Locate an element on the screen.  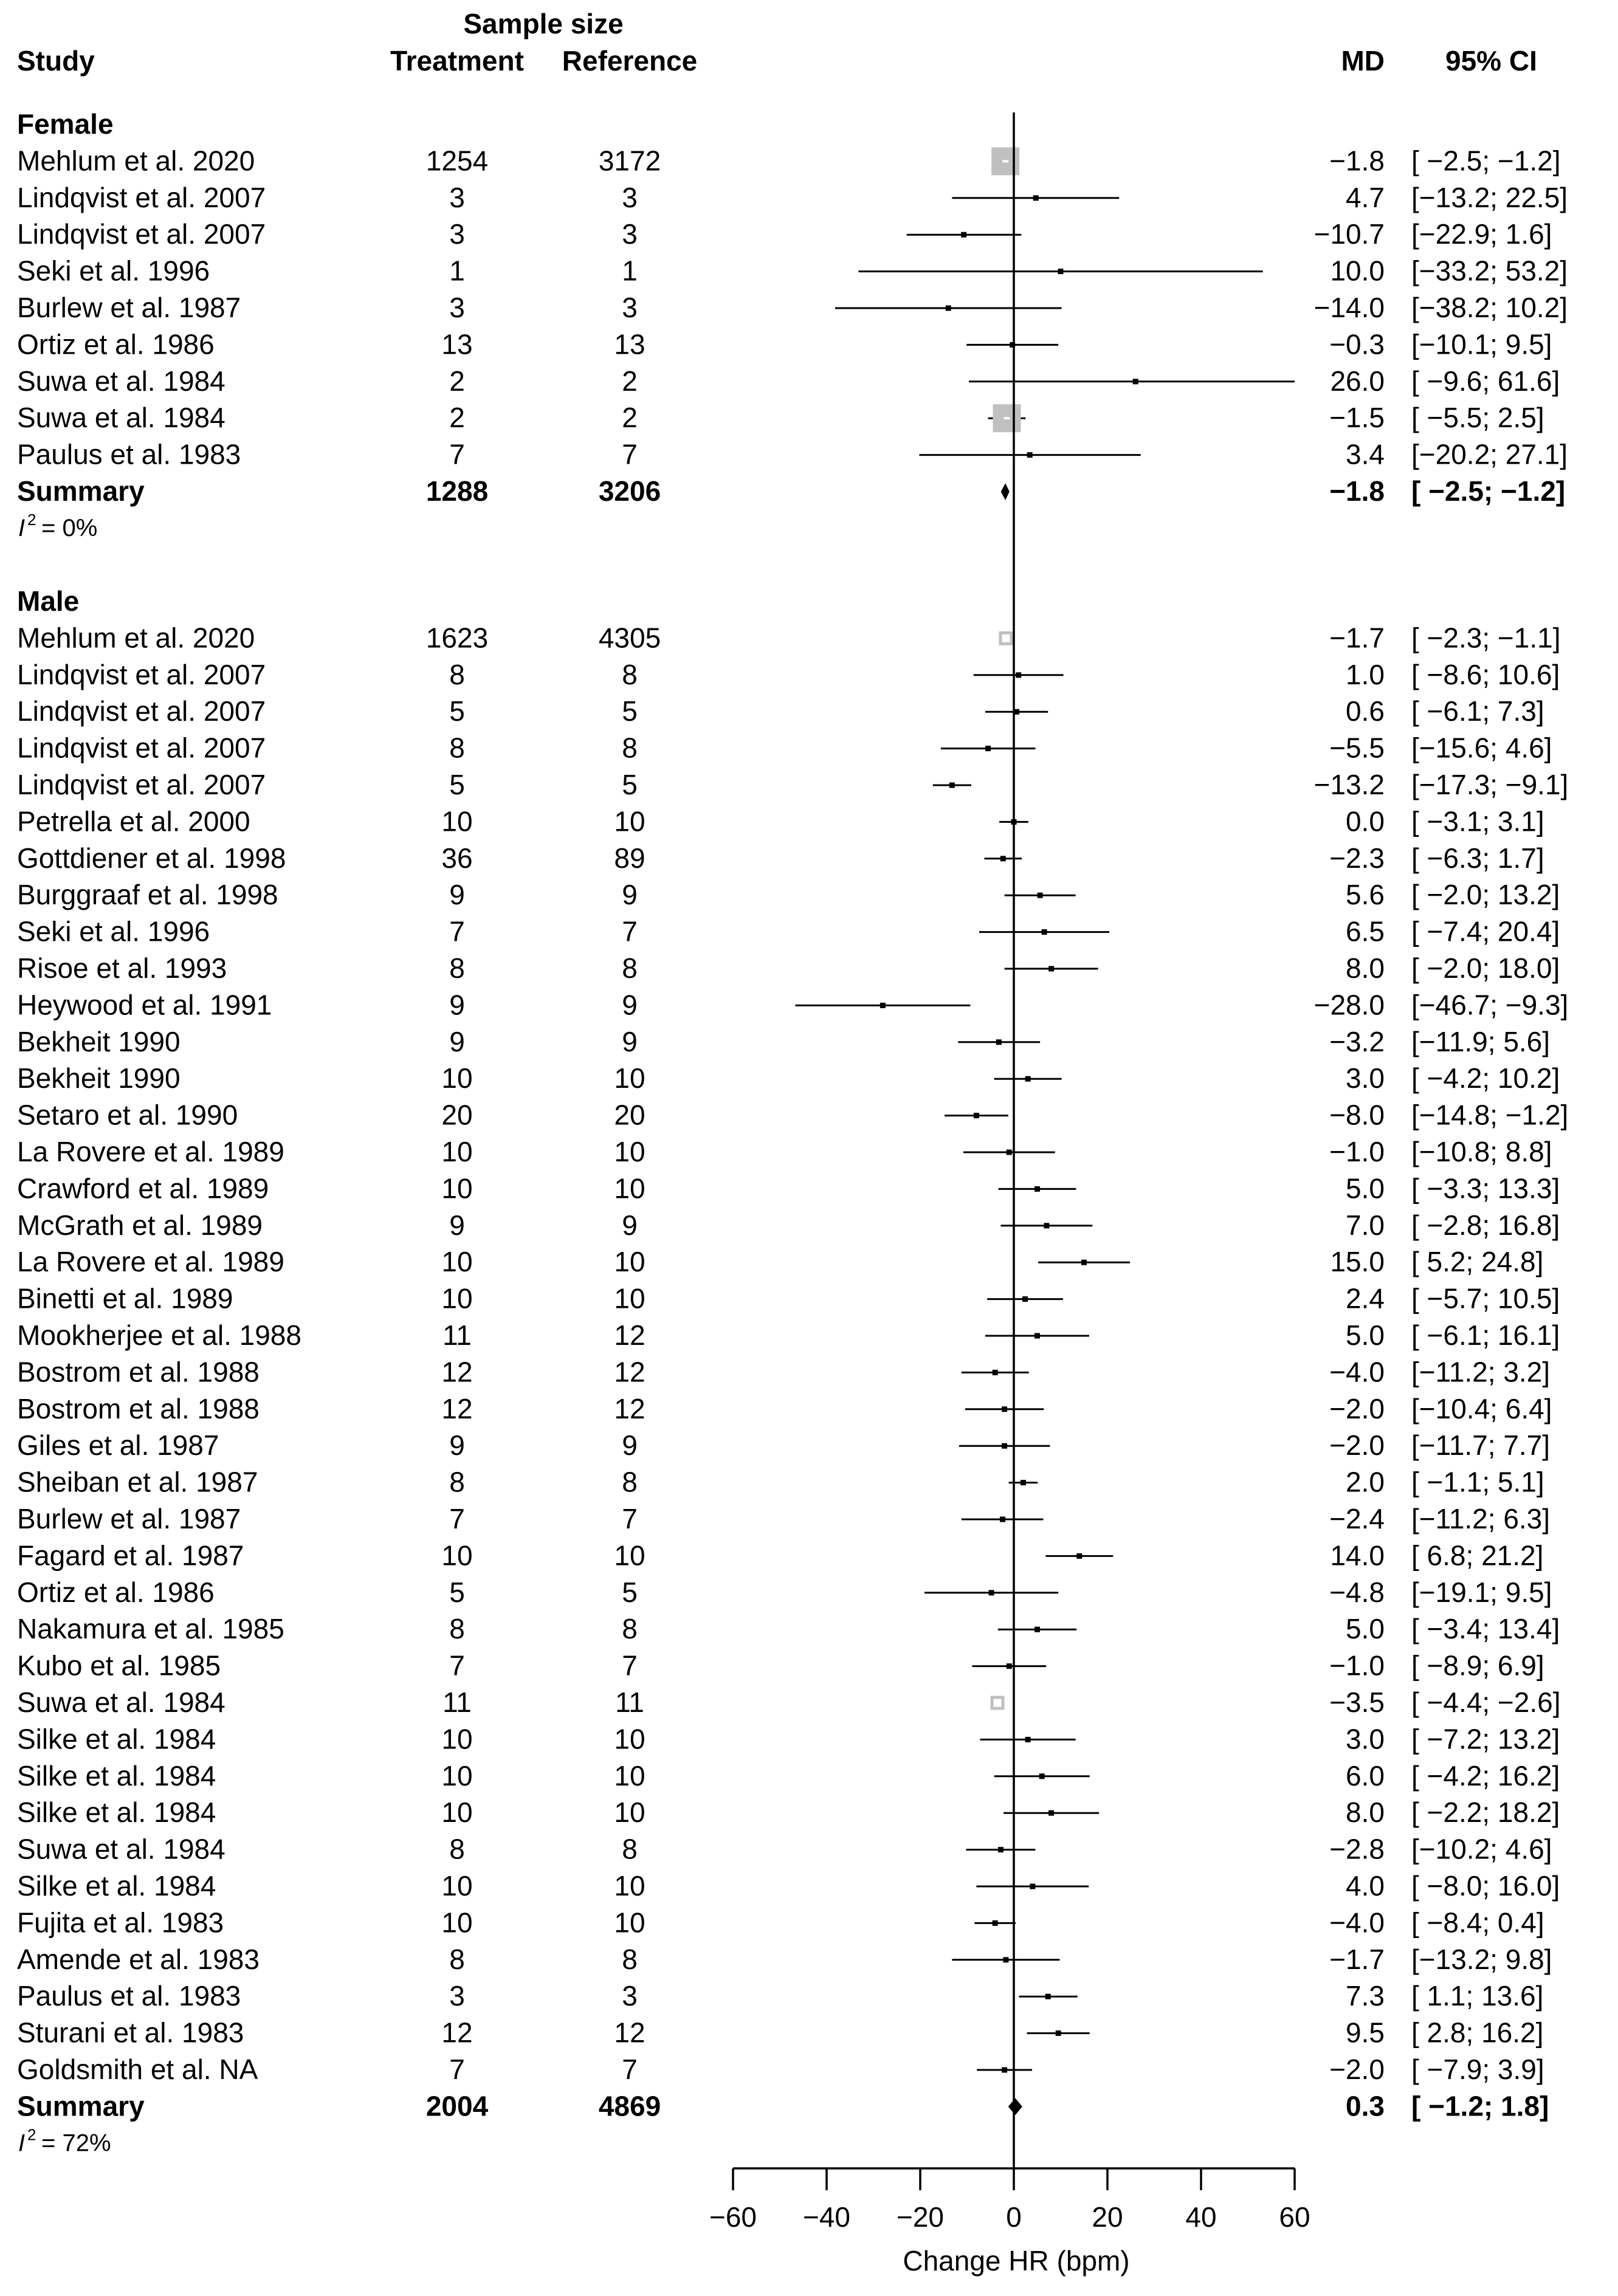
study-name: Mehlum et al. 2020 is located at coordinates (136, 160).